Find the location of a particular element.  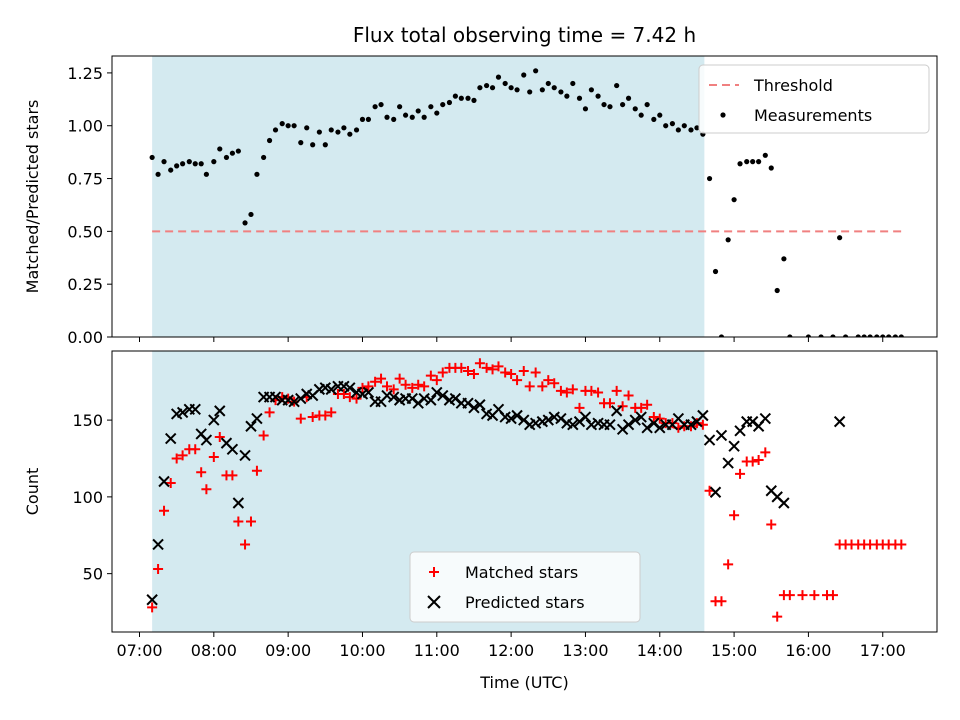

legend-box is located at coordinates (814, 99).